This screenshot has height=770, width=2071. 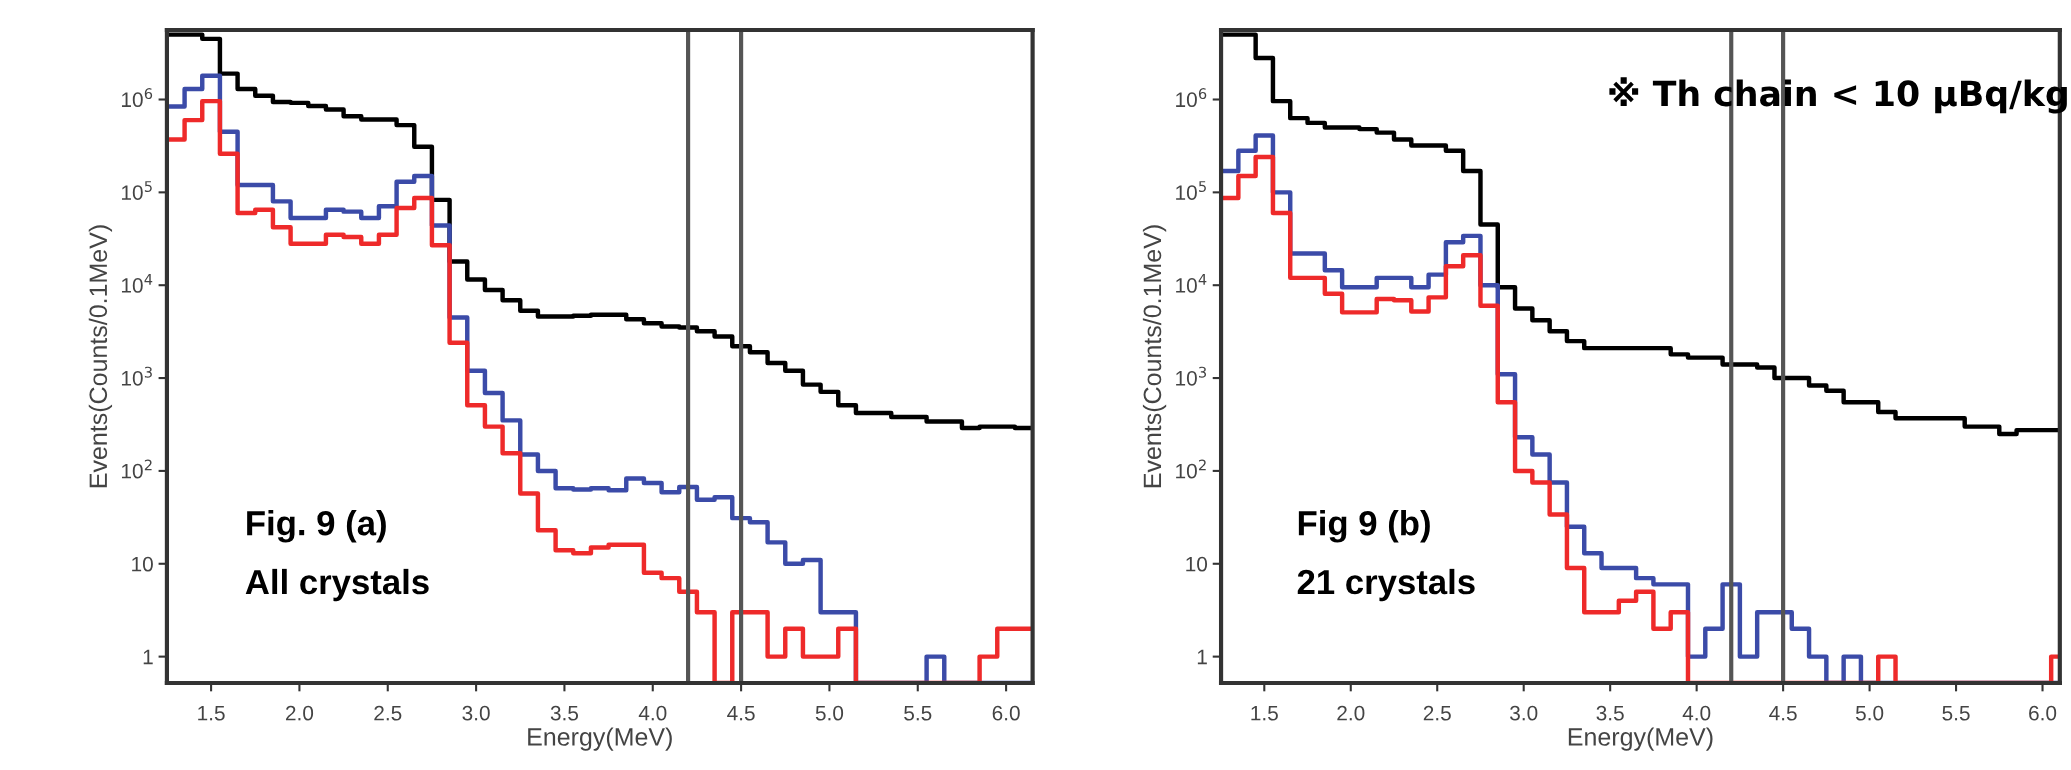 What do you see at coordinates (1386, 585) in the screenshot?
I see `annotation: 21 crystals` at bounding box center [1386, 585].